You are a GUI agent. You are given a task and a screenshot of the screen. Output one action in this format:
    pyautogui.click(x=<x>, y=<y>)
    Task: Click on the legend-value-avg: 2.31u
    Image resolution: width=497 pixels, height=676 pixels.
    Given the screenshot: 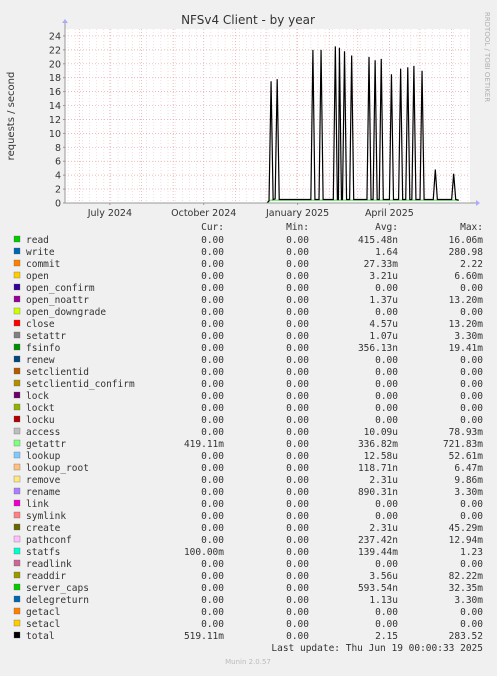 What is the action you would take?
    pyautogui.click(x=383, y=480)
    